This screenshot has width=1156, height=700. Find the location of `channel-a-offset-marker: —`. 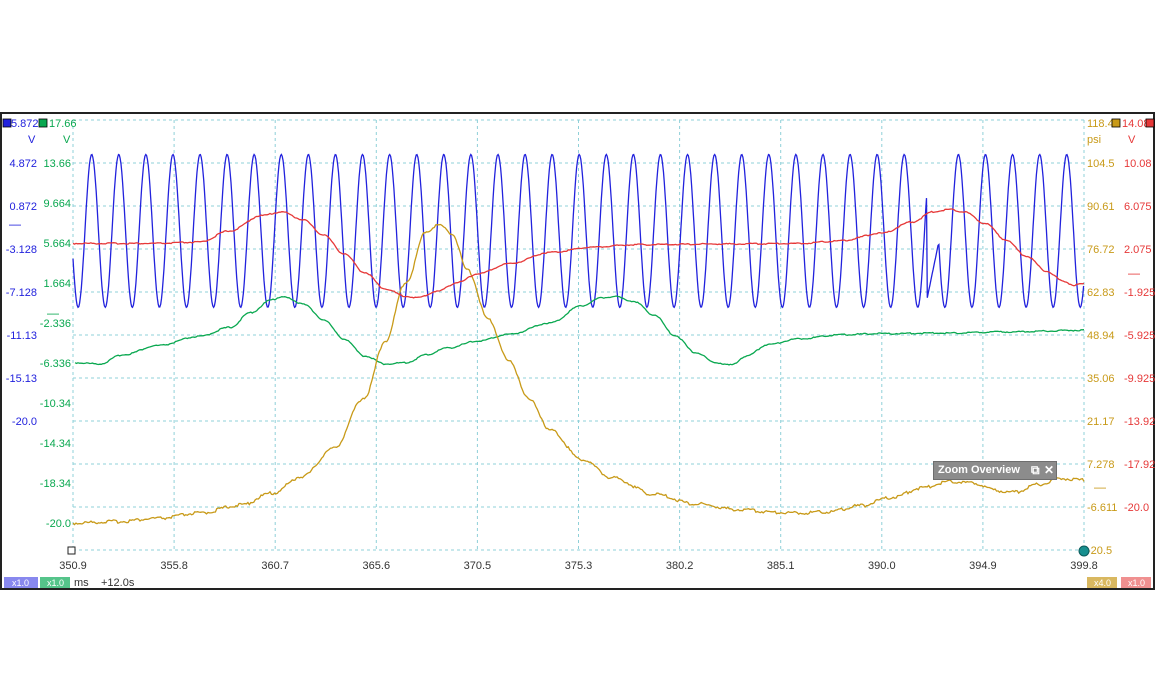

channel-a-offset-marker: — is located at coordinates (15, 224).